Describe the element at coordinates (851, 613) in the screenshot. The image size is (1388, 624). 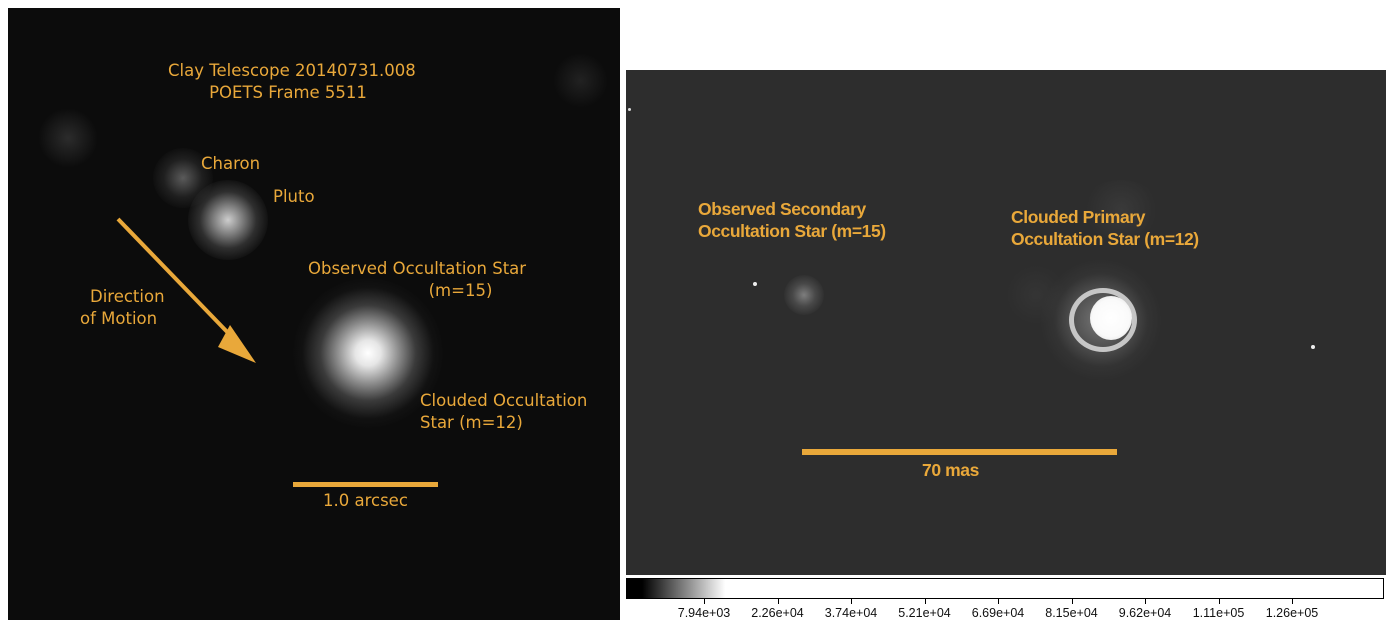
I see `colorbar-tick-label: 3.74e+04` at that location.